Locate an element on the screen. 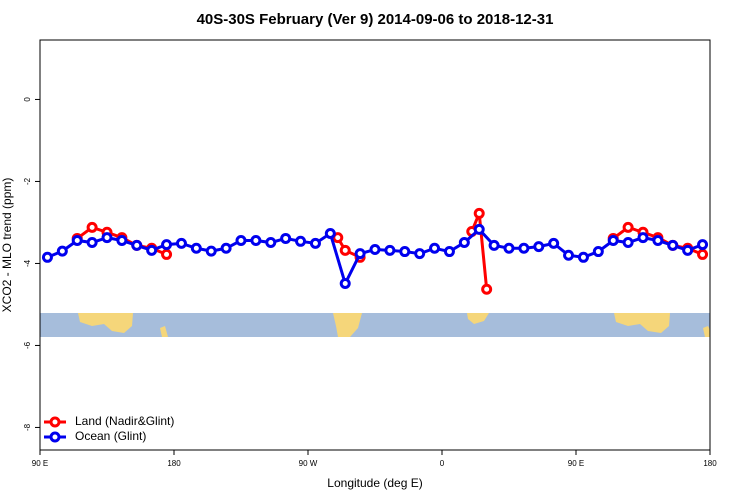  legend-label: Land (Nadir&Glint) is located at coordinates (124, 421).